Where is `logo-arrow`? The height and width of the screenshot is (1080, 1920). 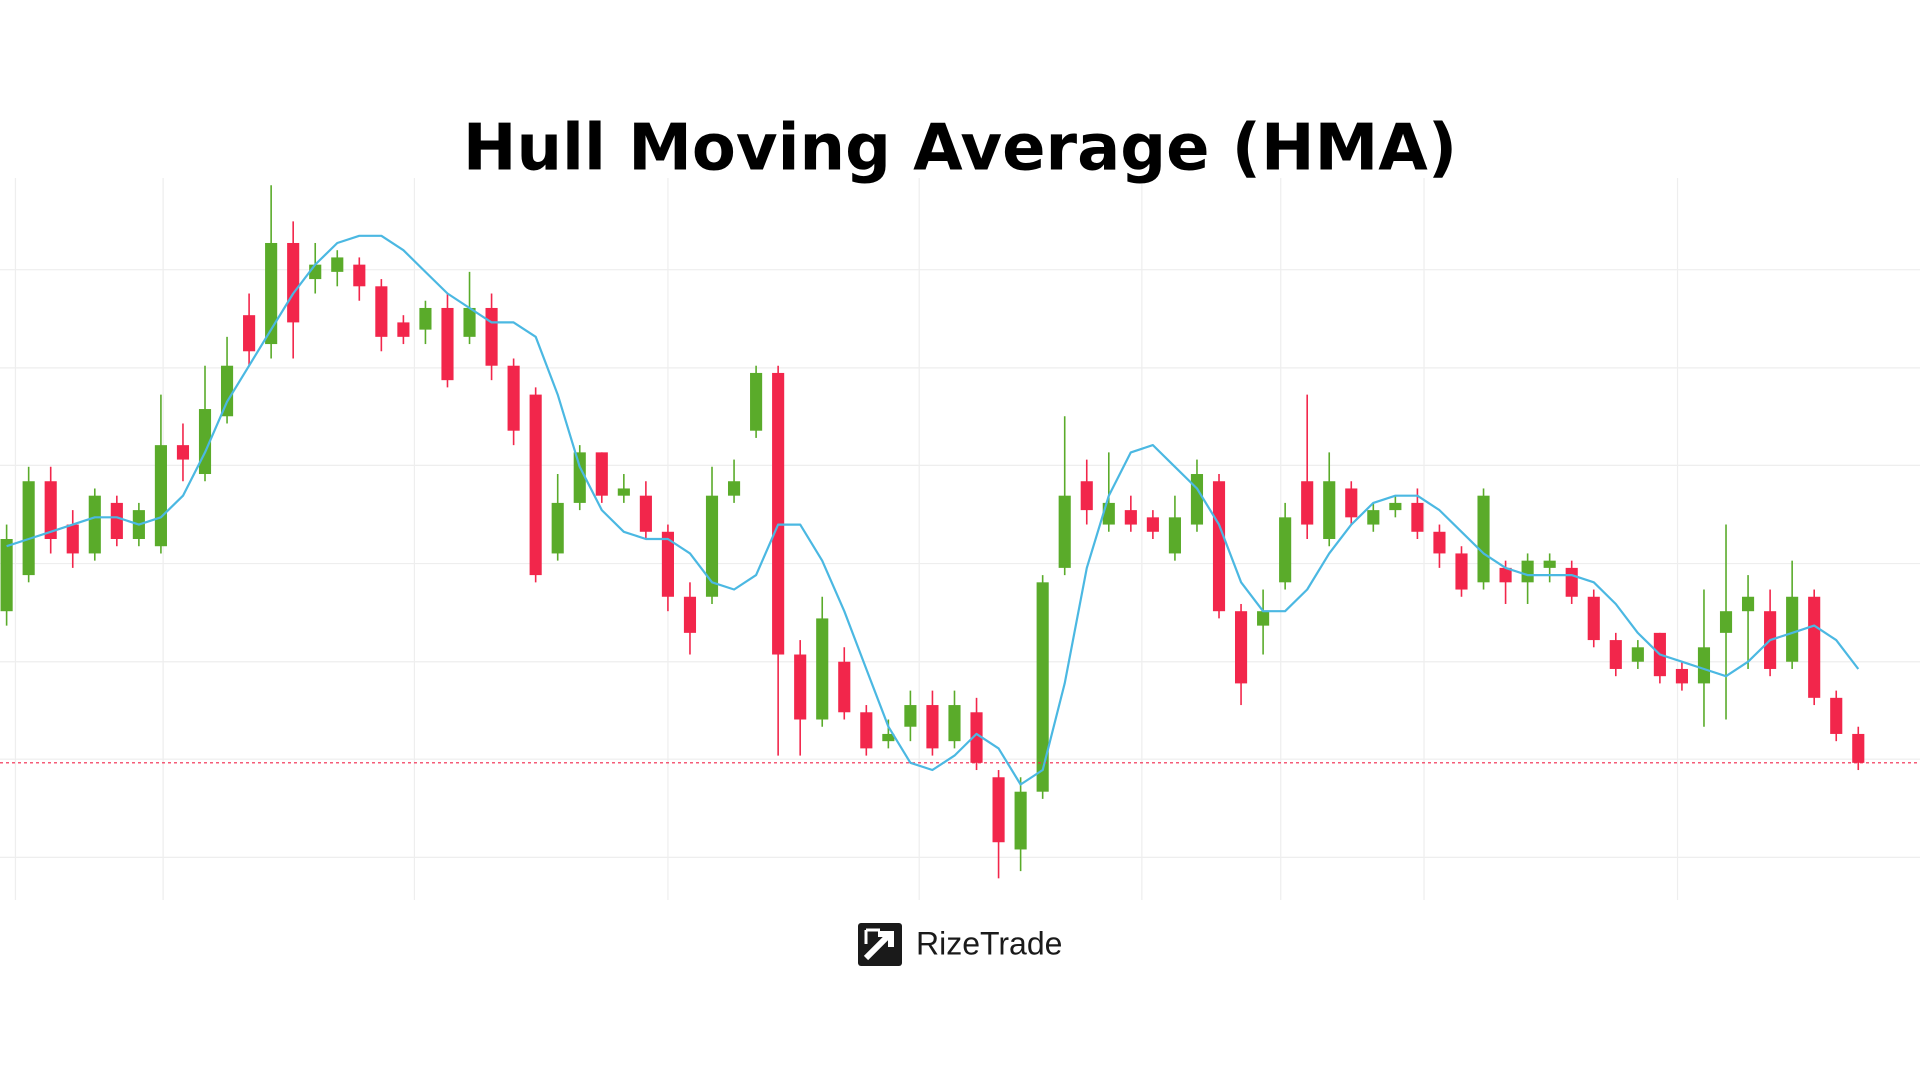 logo-arrow is located at coordinates (878, 946).